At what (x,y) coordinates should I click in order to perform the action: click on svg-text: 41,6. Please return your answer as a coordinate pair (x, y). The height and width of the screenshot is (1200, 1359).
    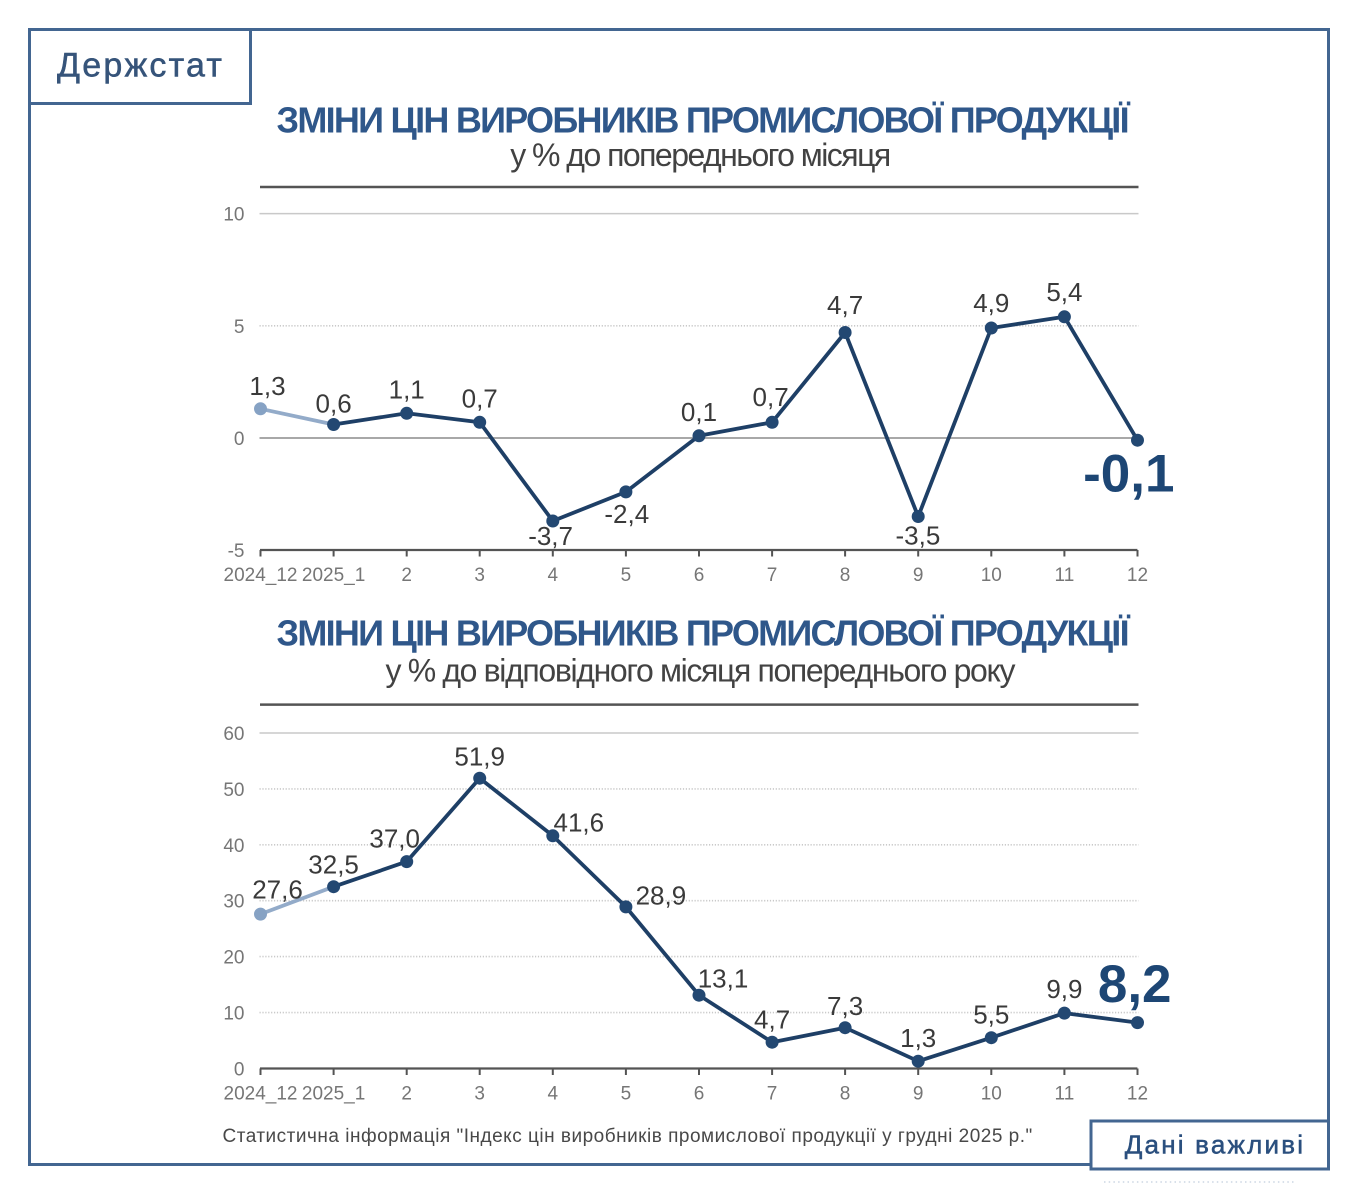
    Looking at the image, I should click on (578, 822).